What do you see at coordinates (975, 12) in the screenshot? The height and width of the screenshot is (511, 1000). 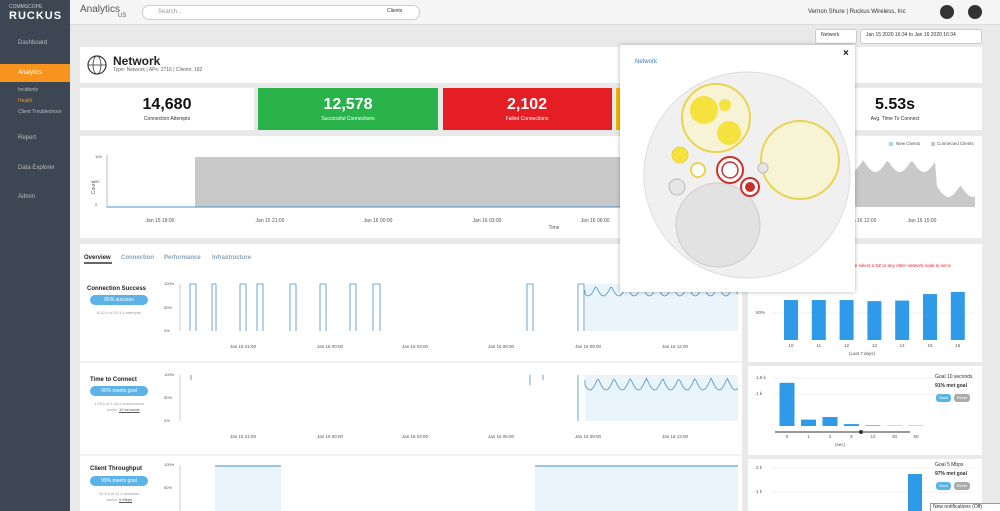 I see `user-icon` at bounding box center [975, 12].